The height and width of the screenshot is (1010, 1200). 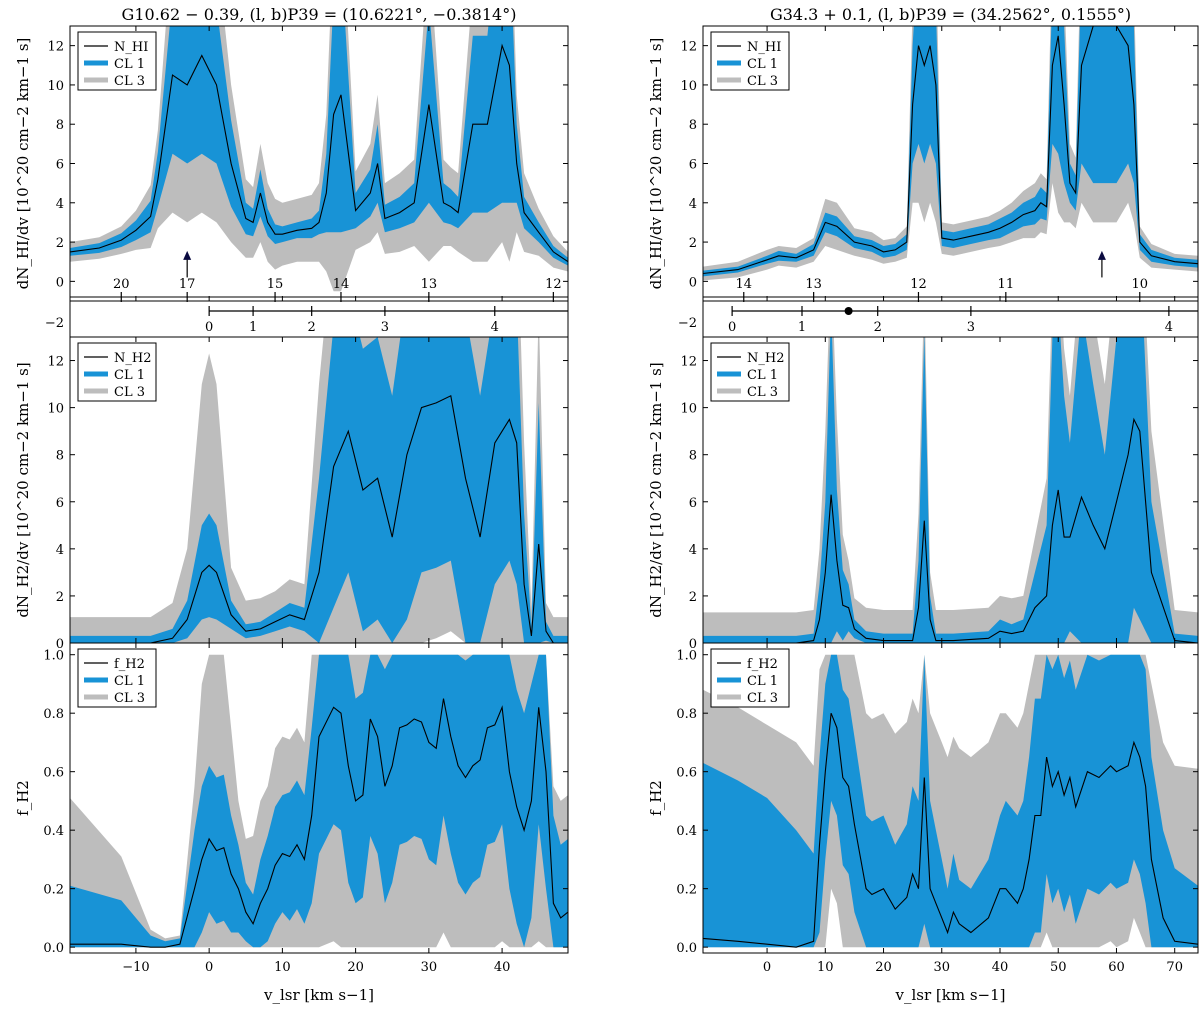 What do you see at coordinates (1174, 967) in the screenshot?
I see `x-tick-label: 70` at bounding box center [1174, 967].